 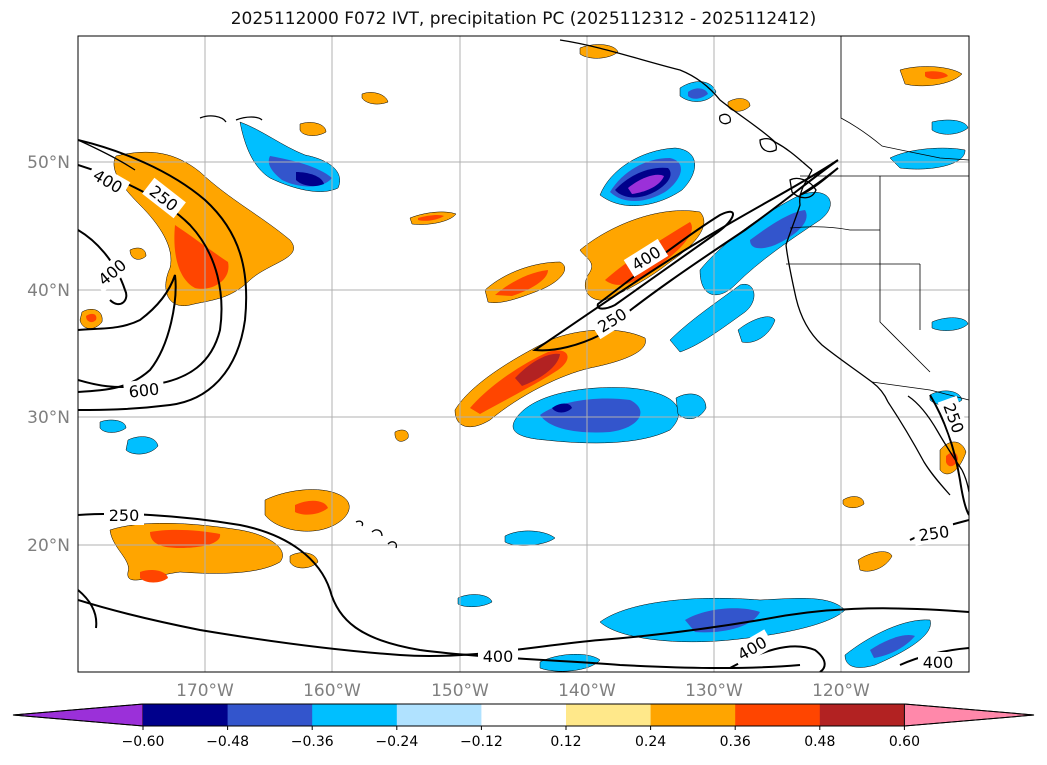 What do you see at coordinates (78, 715) in the screenshot?
I see `colorbar-extend-min` at bounding box center [78, 715].